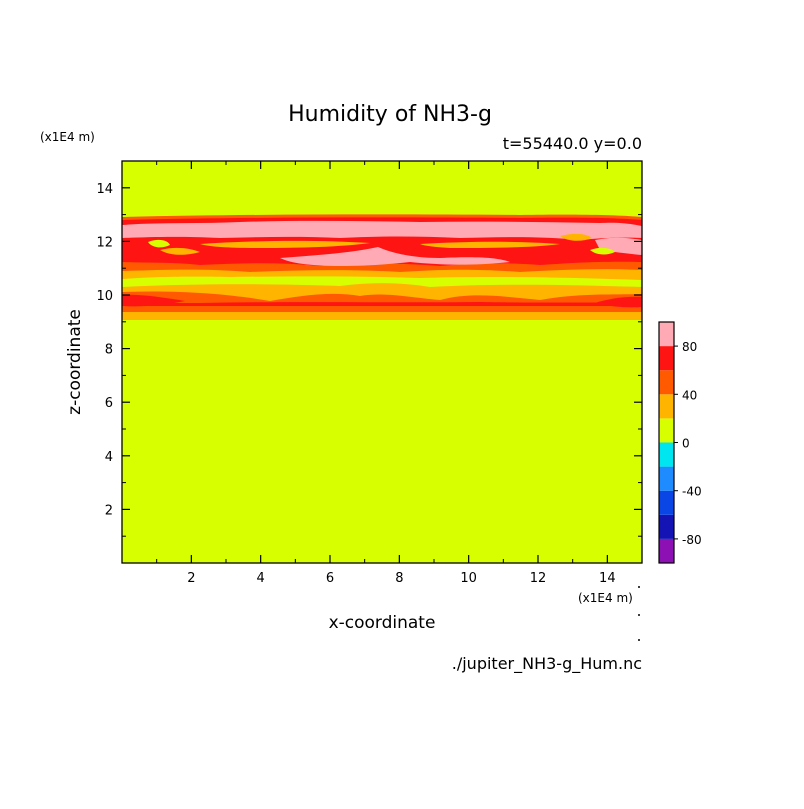  What do you see at coordinates (104, 296) in the screenshot?
I see `y-tick-label: 10` at bounding box center [104, 296].